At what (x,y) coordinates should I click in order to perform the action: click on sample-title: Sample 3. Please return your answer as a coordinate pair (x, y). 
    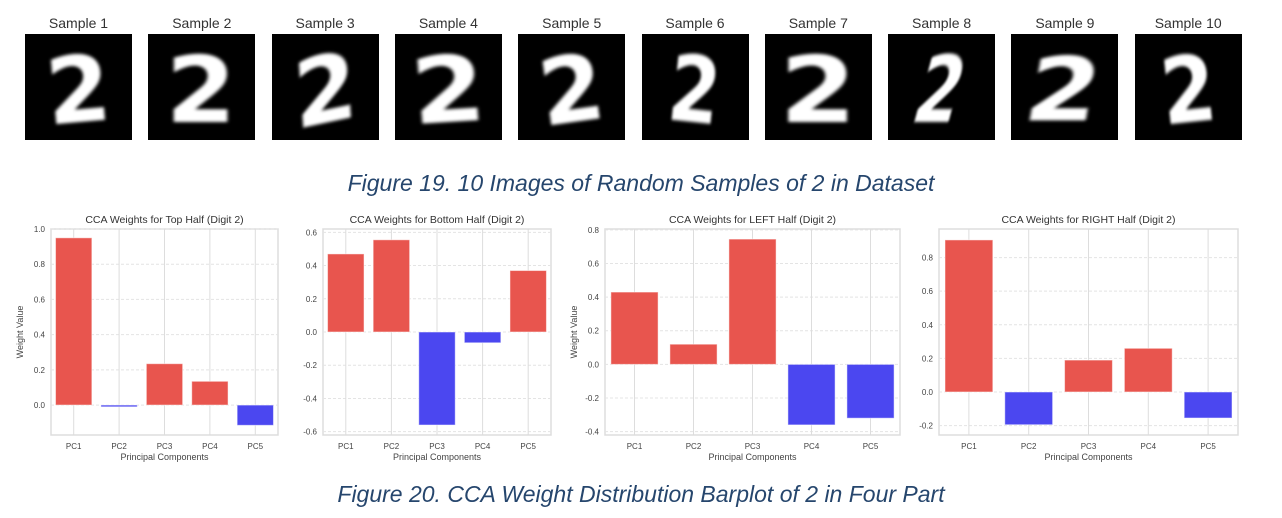
    Looking at the image, I should click on (325, 23).